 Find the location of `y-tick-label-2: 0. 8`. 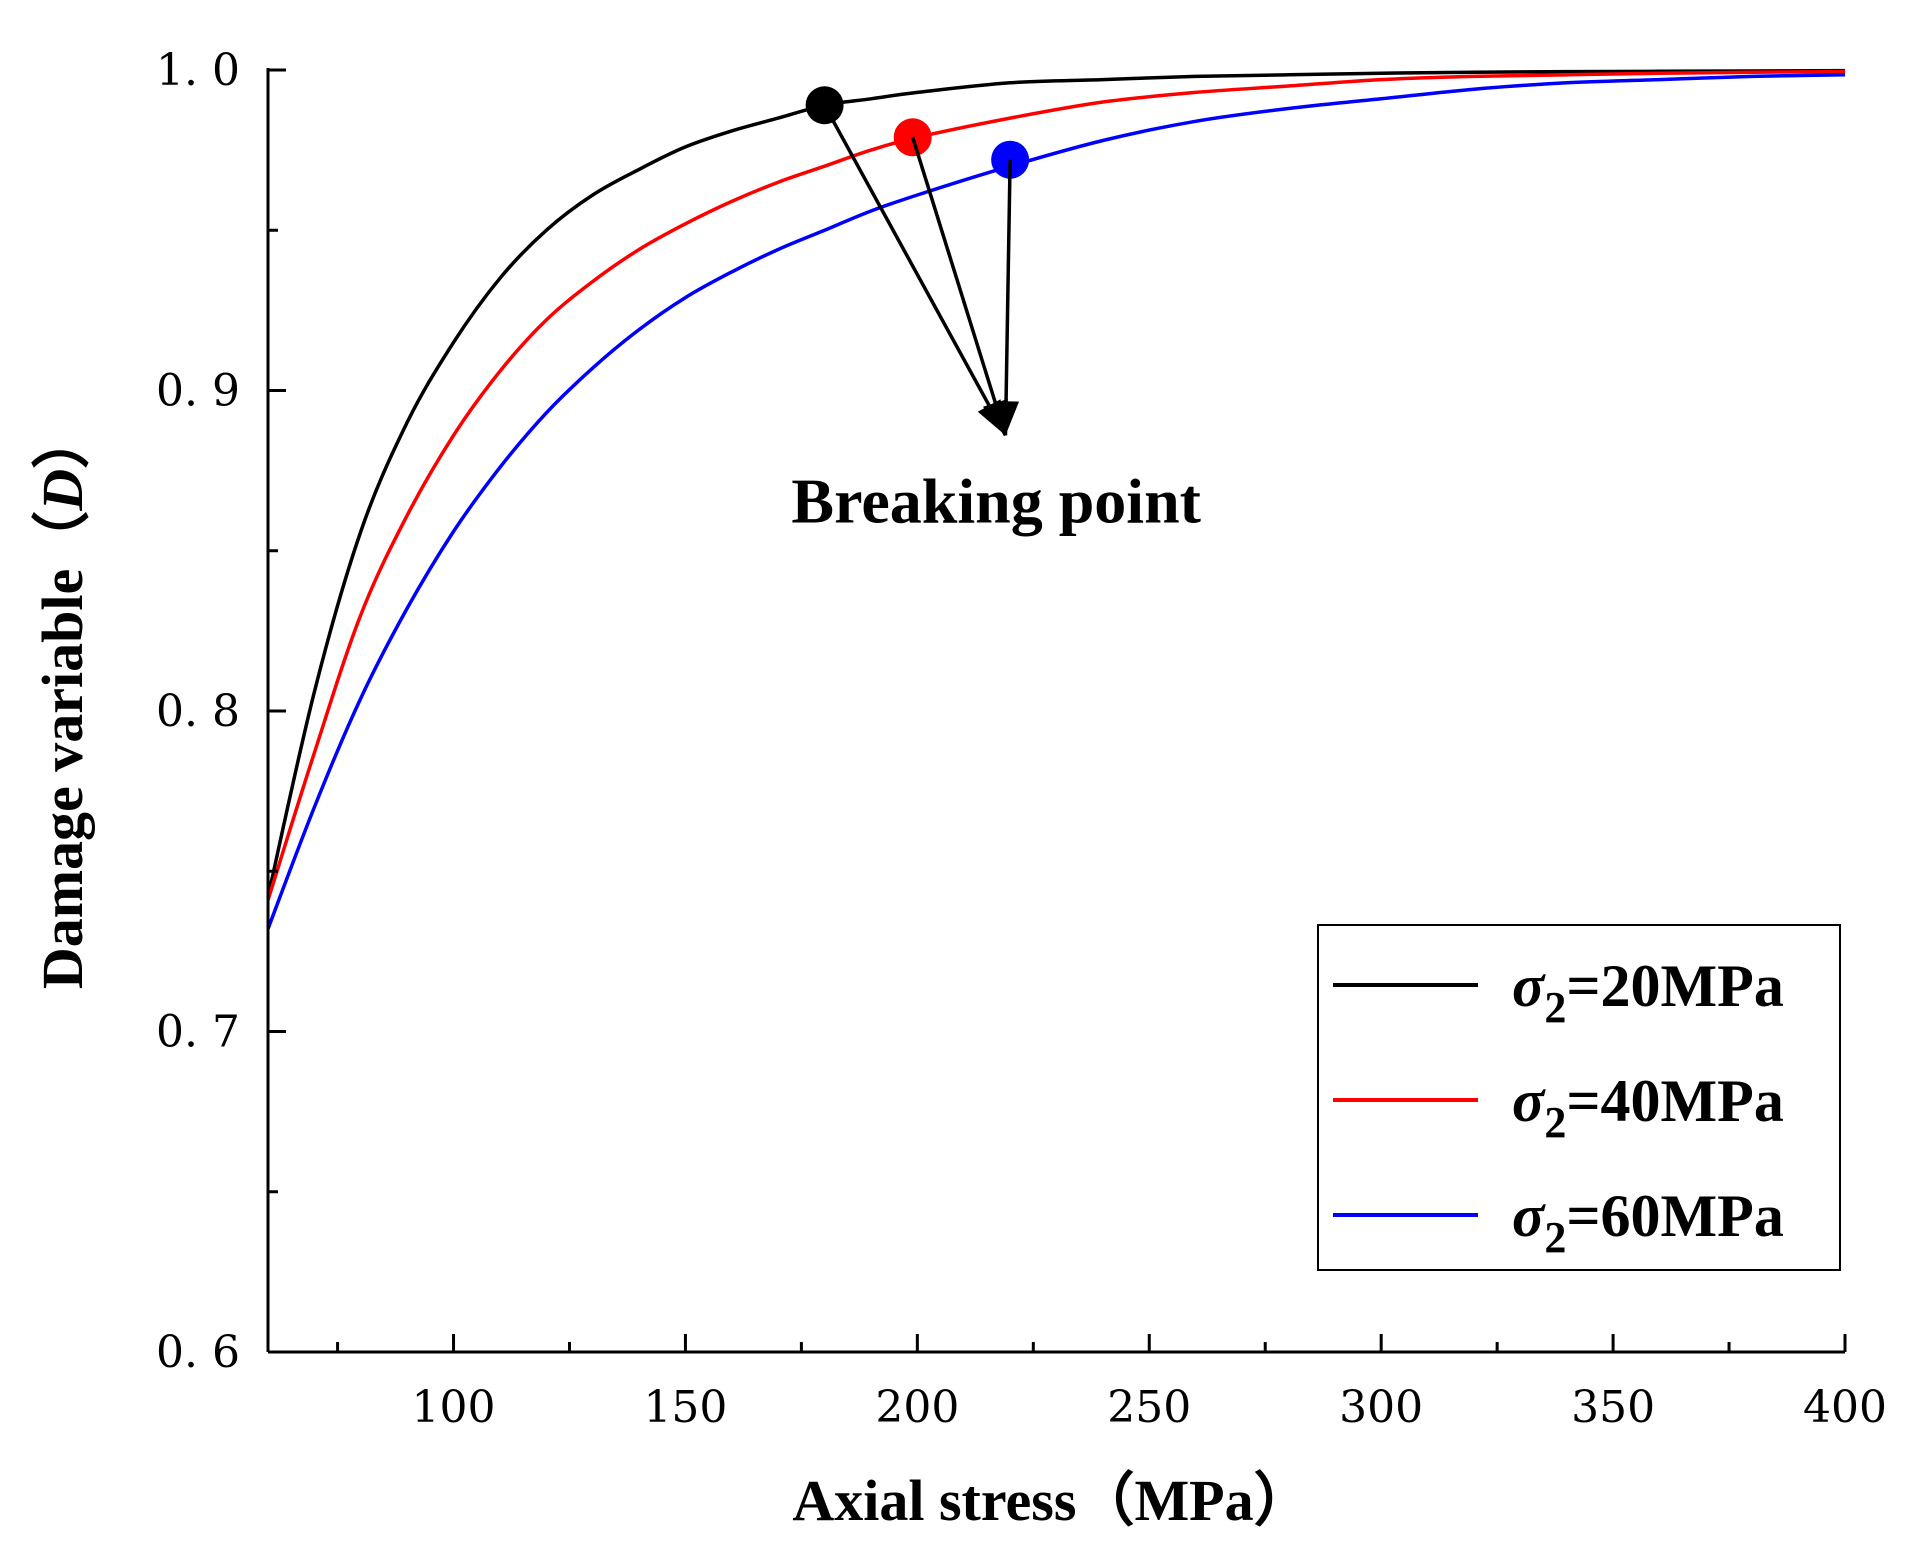

y-tick-label-2: 0. 8 is located at coordinates (198, 711).